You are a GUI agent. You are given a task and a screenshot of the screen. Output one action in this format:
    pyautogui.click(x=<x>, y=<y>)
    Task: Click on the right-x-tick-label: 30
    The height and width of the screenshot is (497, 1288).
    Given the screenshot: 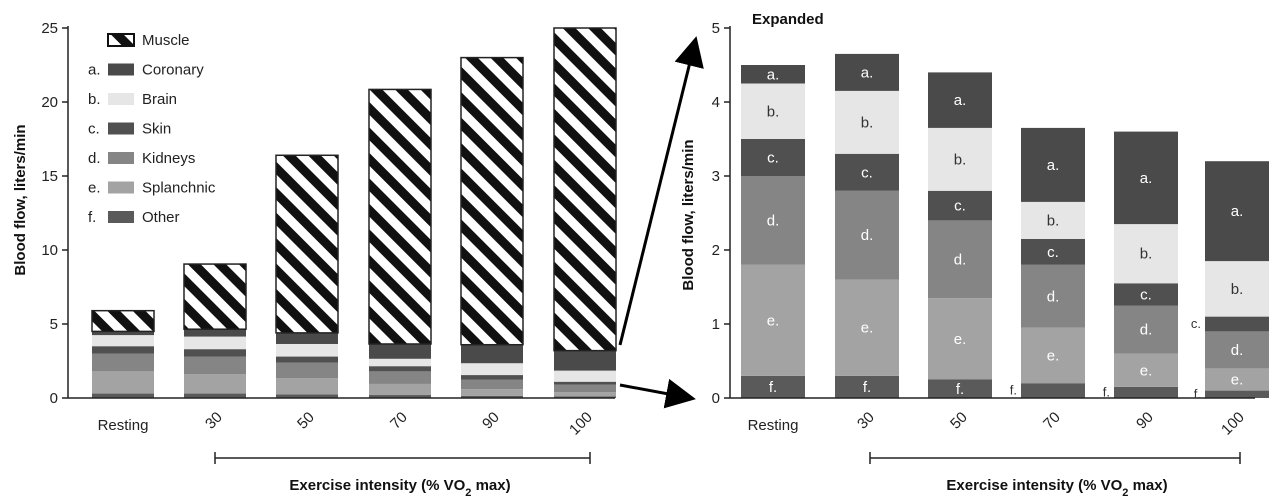 What is the action you would take?
    pyautogui.click(x=866, y=421)
    